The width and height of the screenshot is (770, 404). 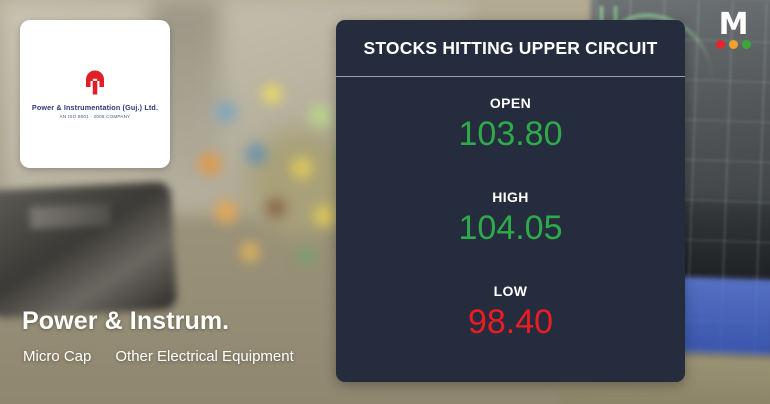 What do you see at coordinates (70, 216) in the screenshot?
I see `background-phone-screen` at bounding box center [70, 216].